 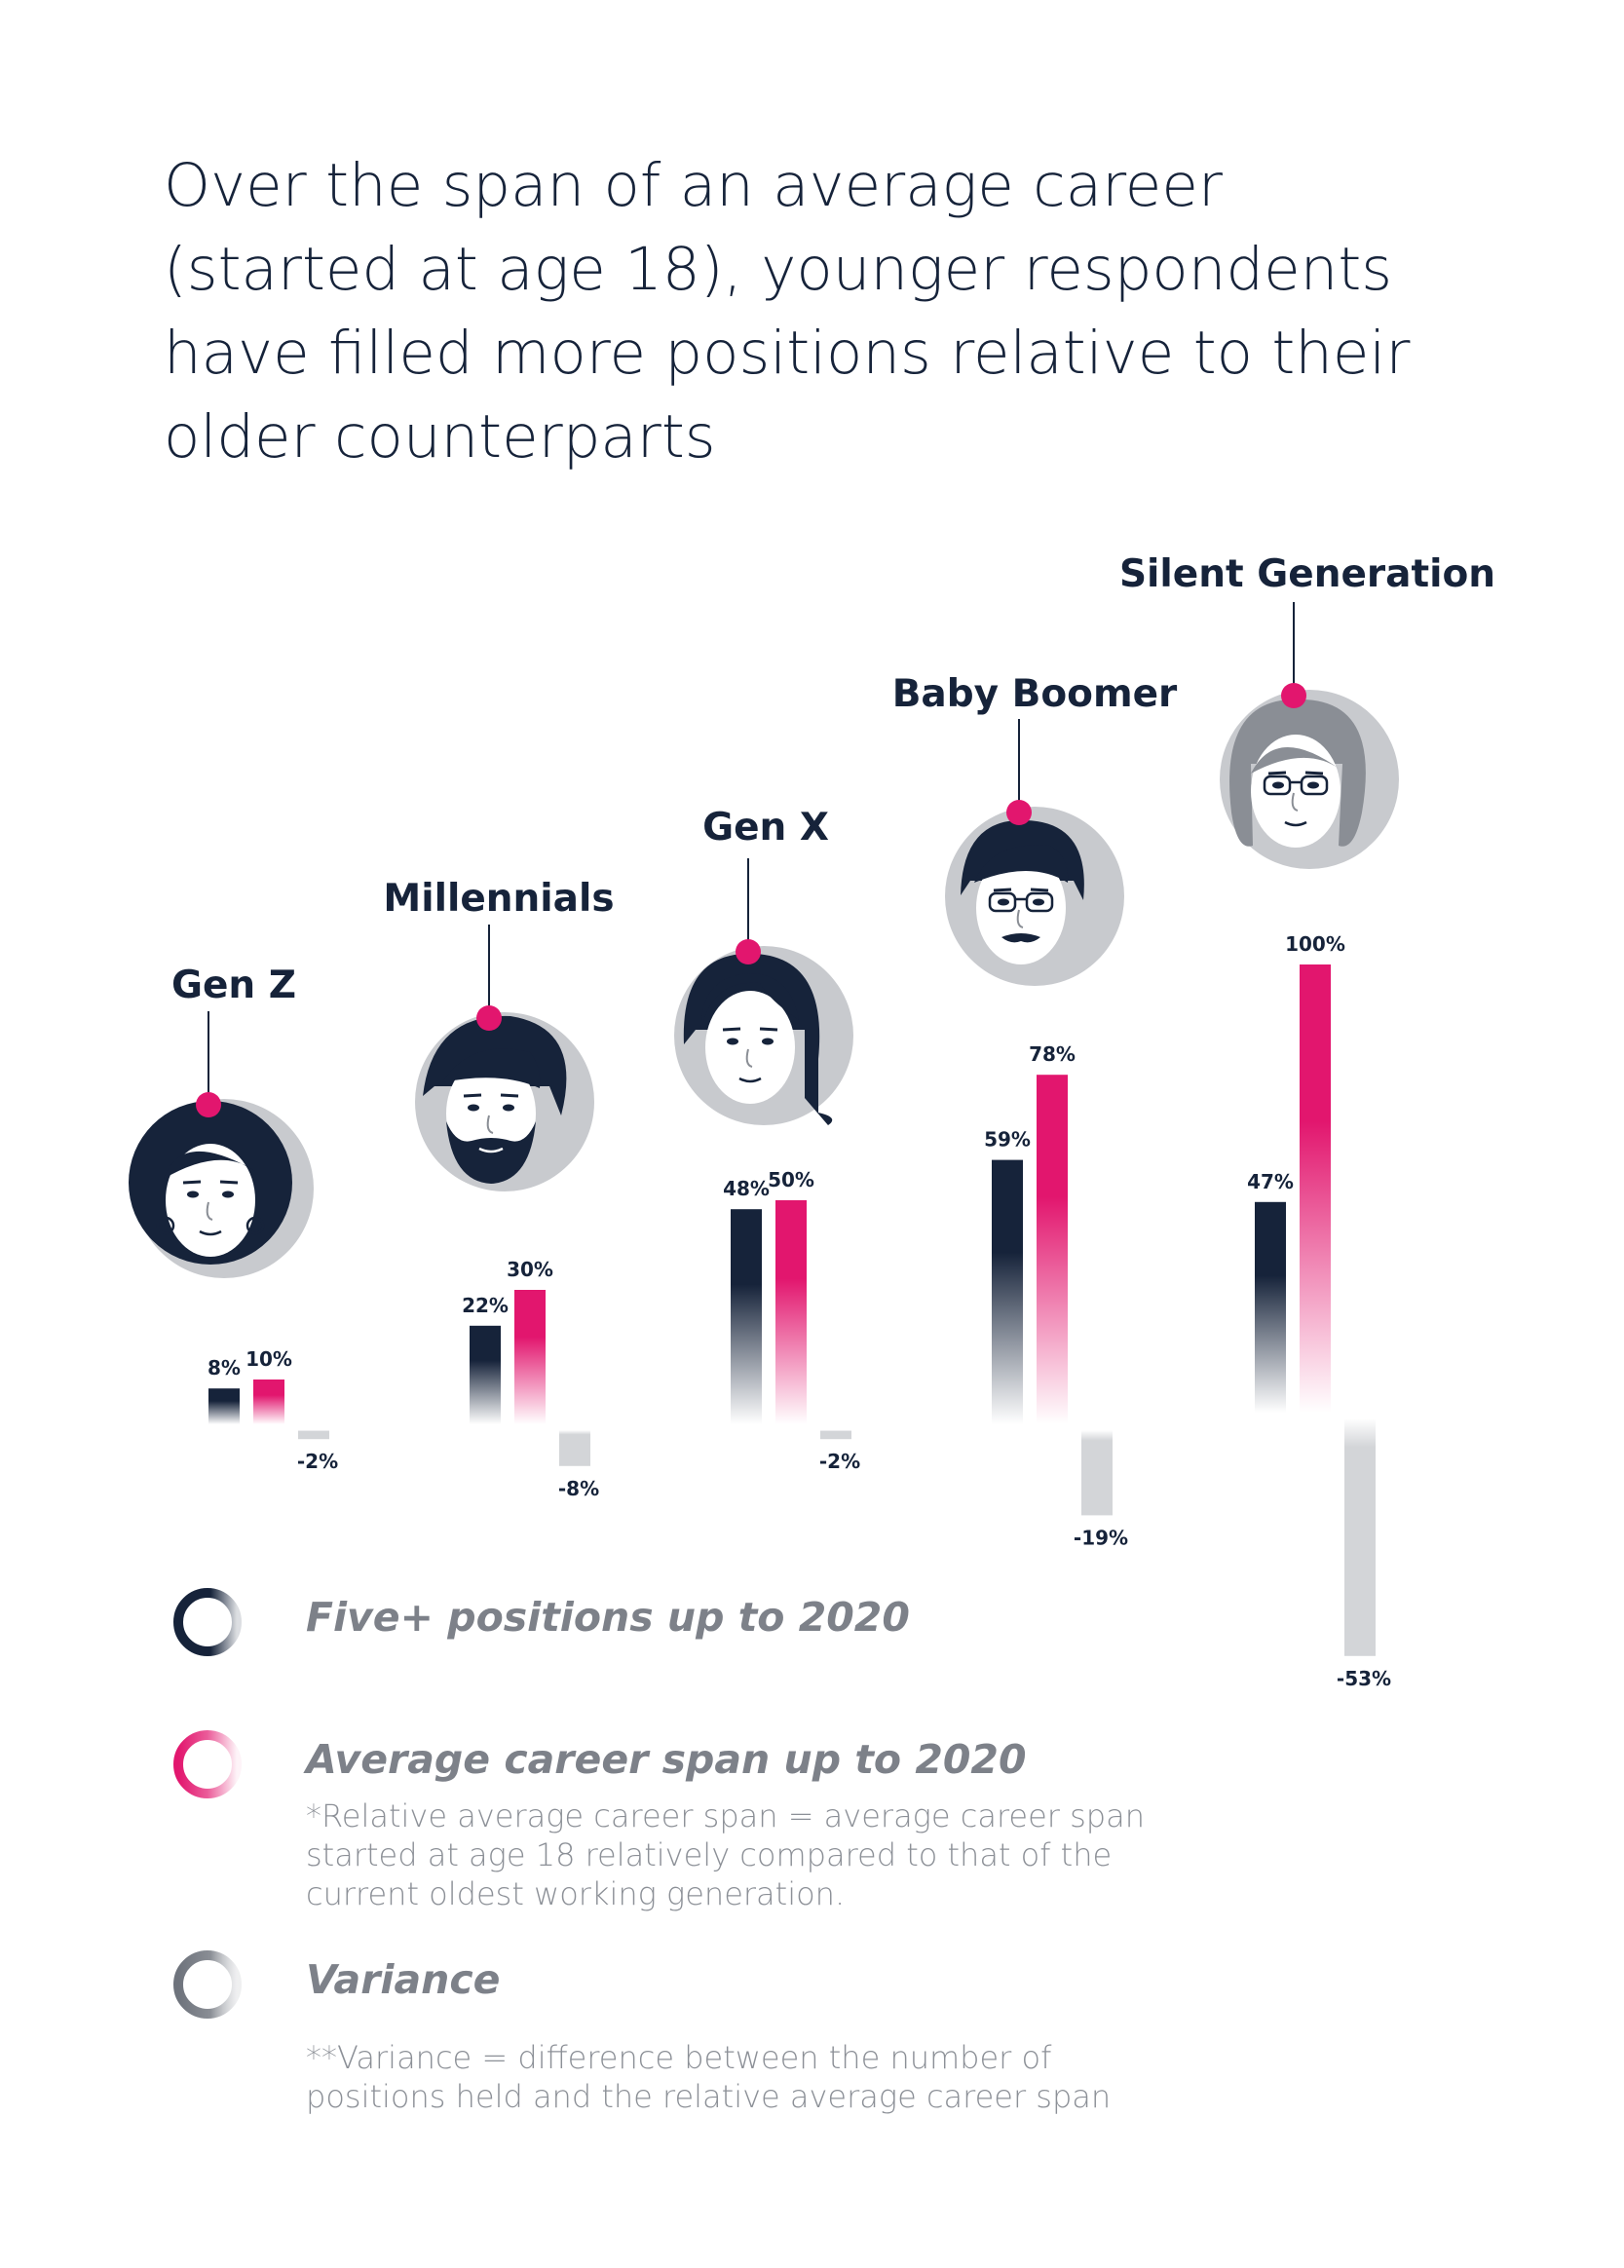 I want to click on mustache-shape, so click(x=1020, y=938).